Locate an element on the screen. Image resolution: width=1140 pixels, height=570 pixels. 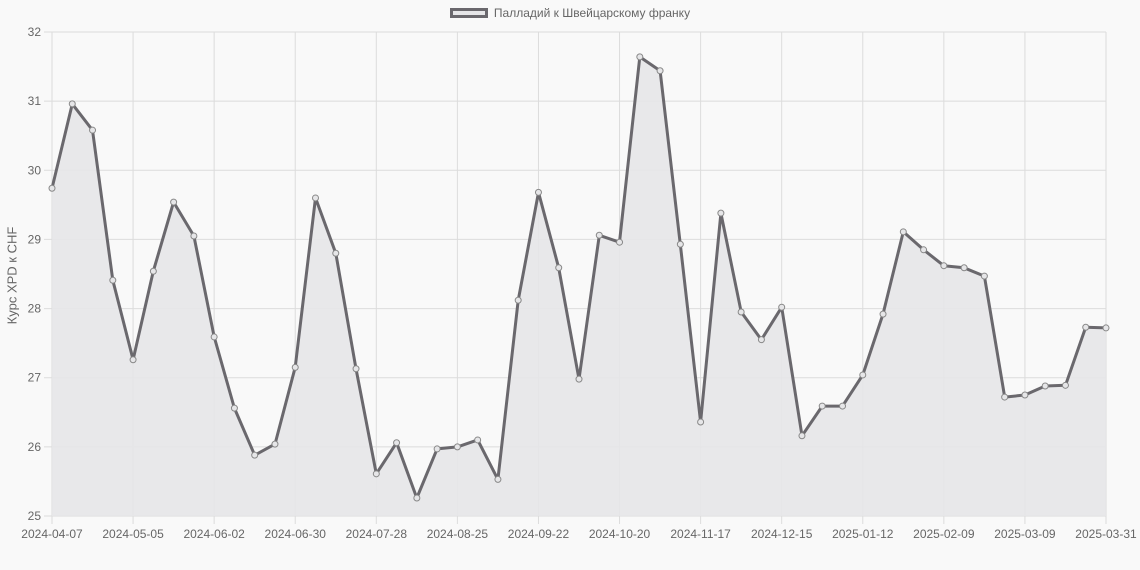
y-tick-label: 25 is located at coordinates (35, 516).